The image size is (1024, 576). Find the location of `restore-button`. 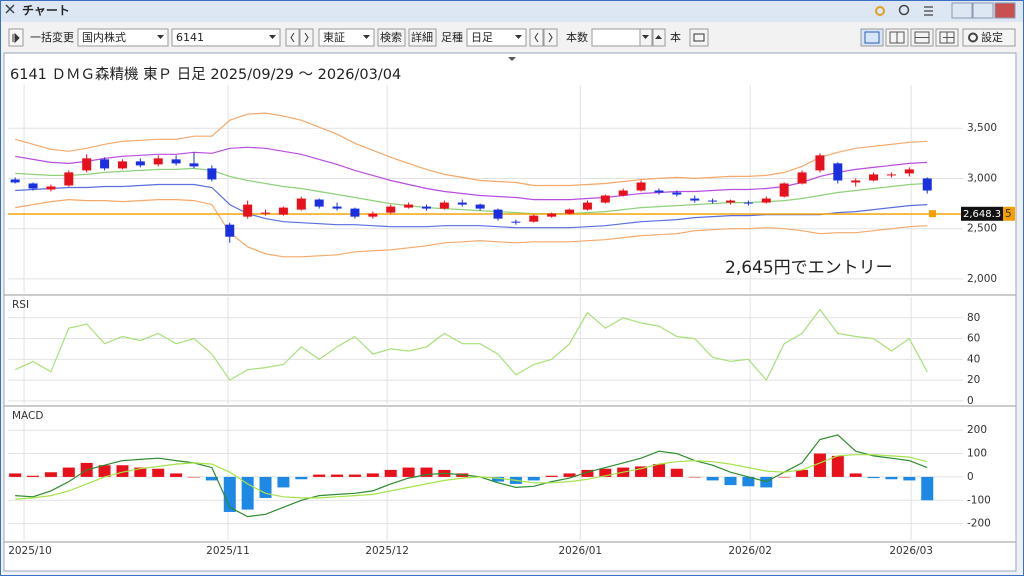

restore-button is located at coordinates (983, 10).